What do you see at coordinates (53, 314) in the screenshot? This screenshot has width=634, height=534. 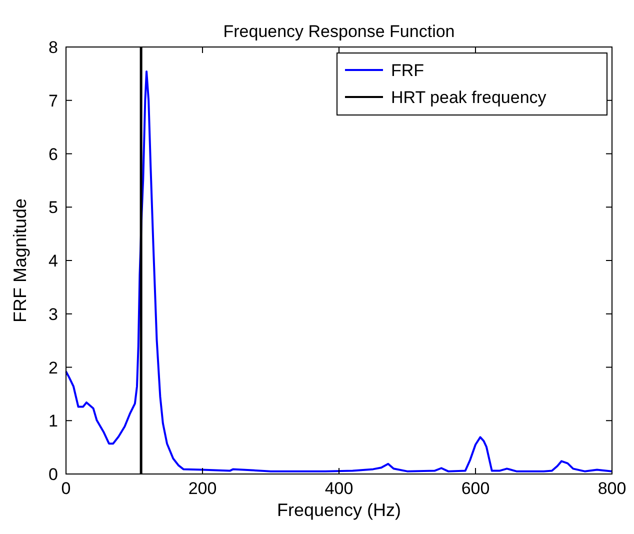 I see `y-tick-label: 3` at bounding box center [53, 314].